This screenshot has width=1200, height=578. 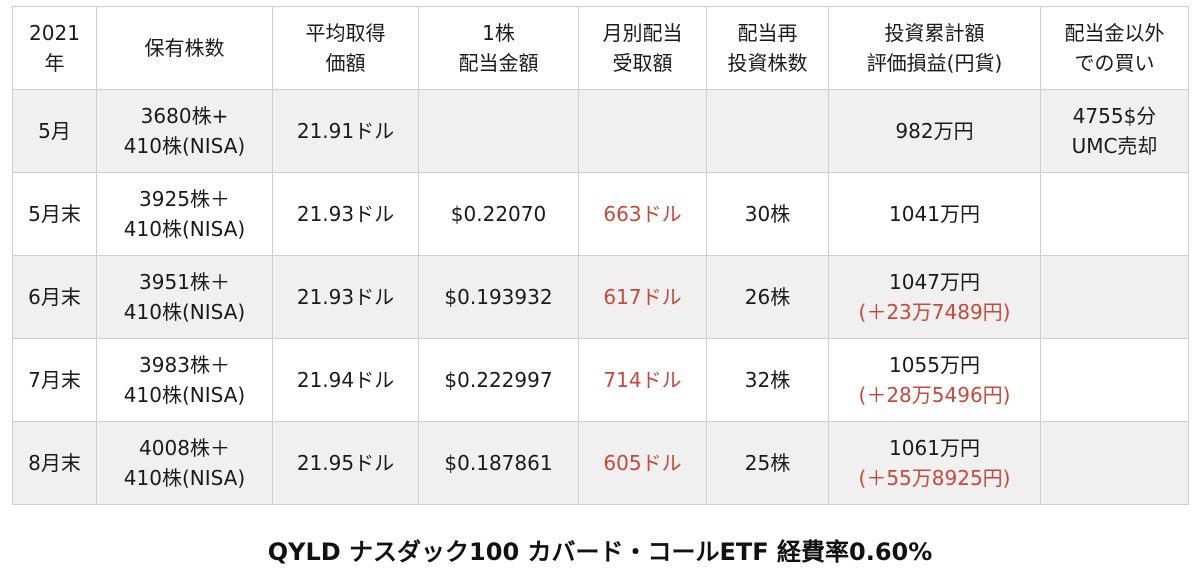 I want to click on dividend-per-share-cell: $0.187861, so click(x=498, y=463).